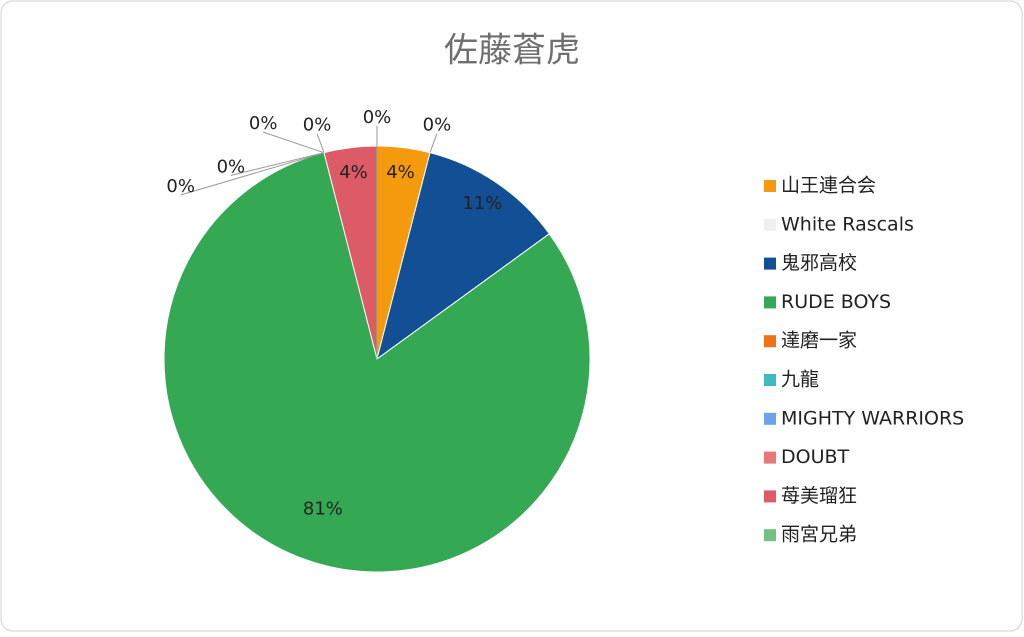  What do you see at coordinates (847, 224) in the screenshot?
I see `legend-label: White Rascals` at bounding box center [847, 224].